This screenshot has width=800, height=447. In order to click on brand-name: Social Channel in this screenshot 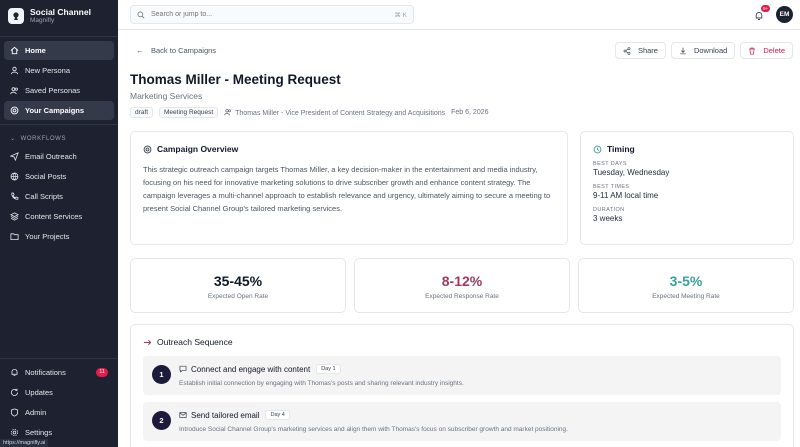, I will do `click(60, 12)`.